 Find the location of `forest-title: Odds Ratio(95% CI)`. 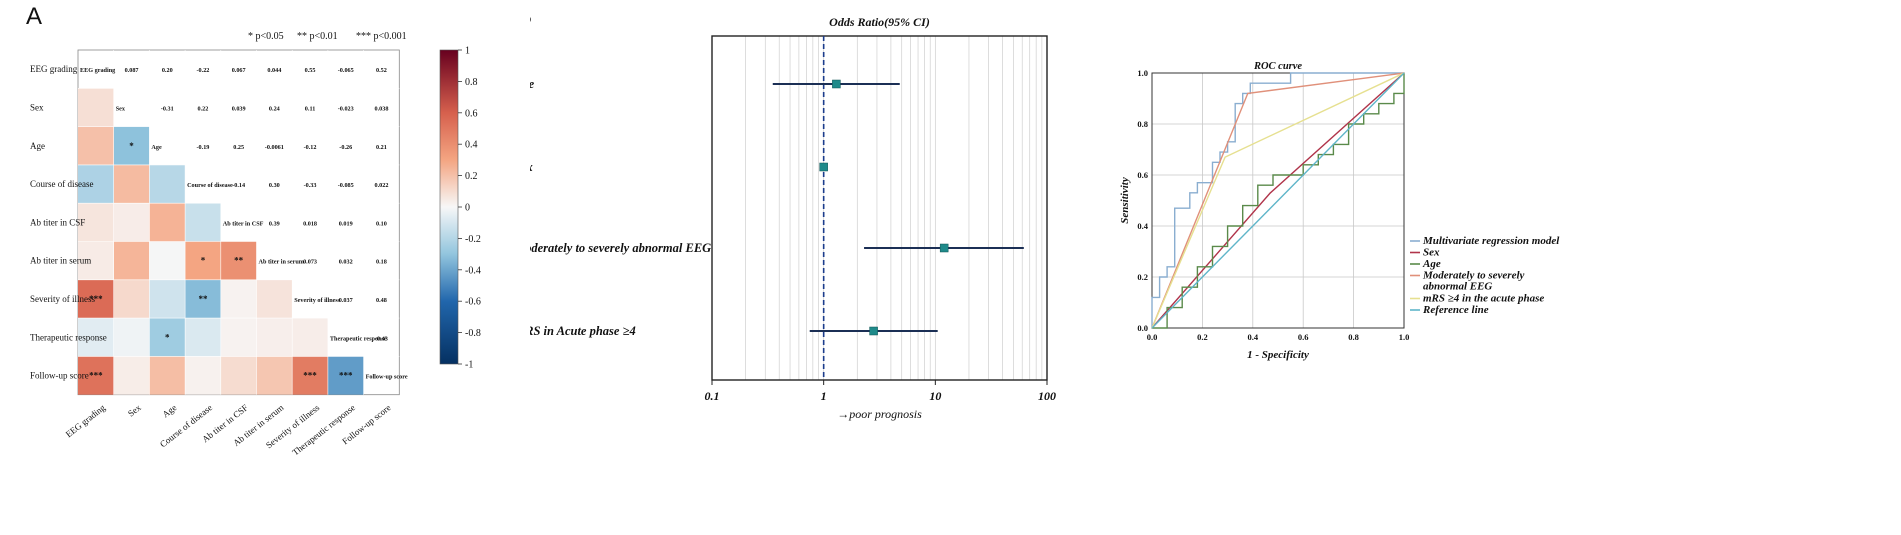

forest-title: Odds Ratio(95% CI) is located at coordinates (879, 22).